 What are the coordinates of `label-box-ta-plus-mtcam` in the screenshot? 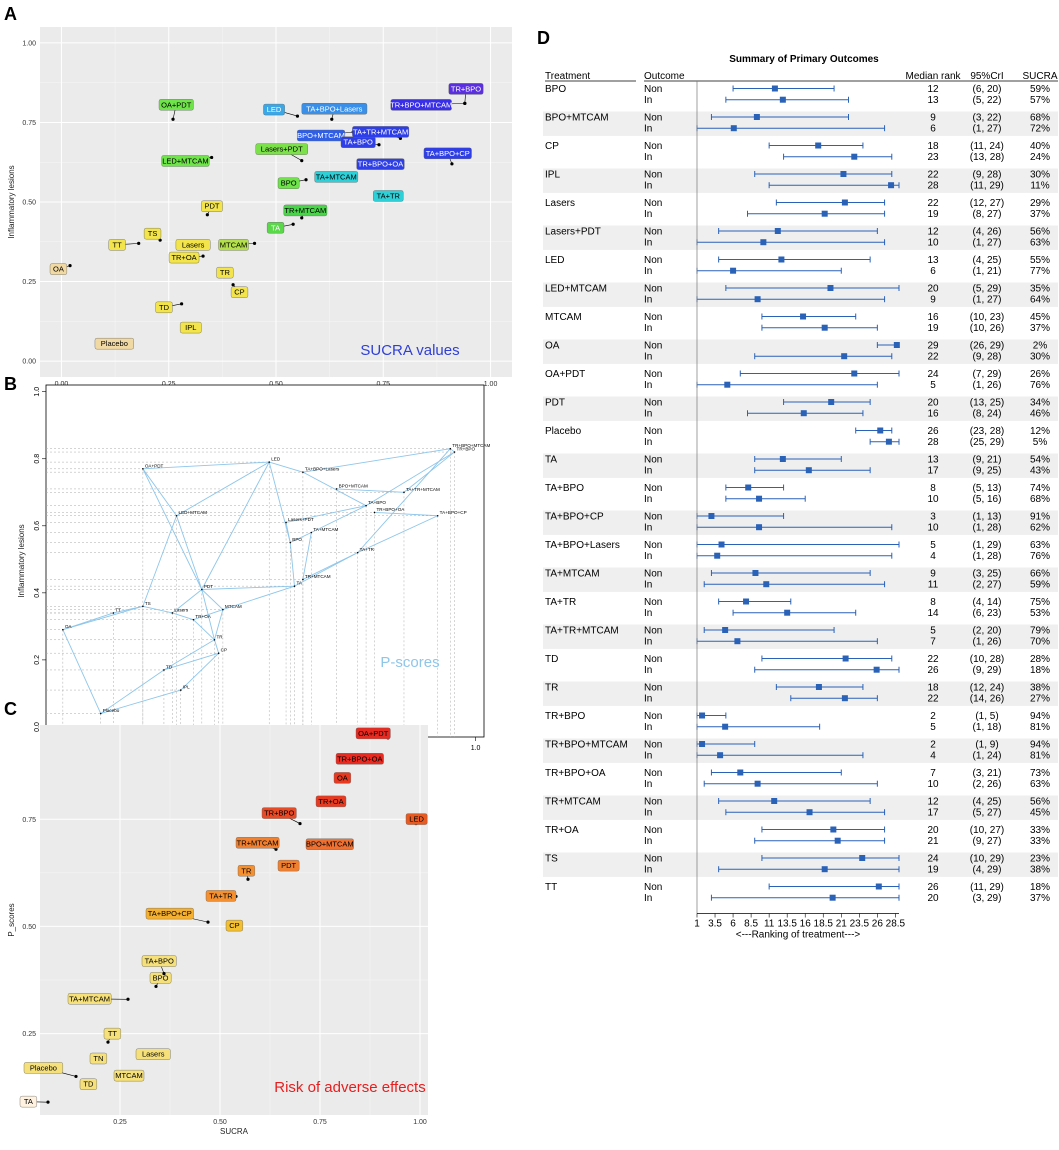 It's located at (336, 177).